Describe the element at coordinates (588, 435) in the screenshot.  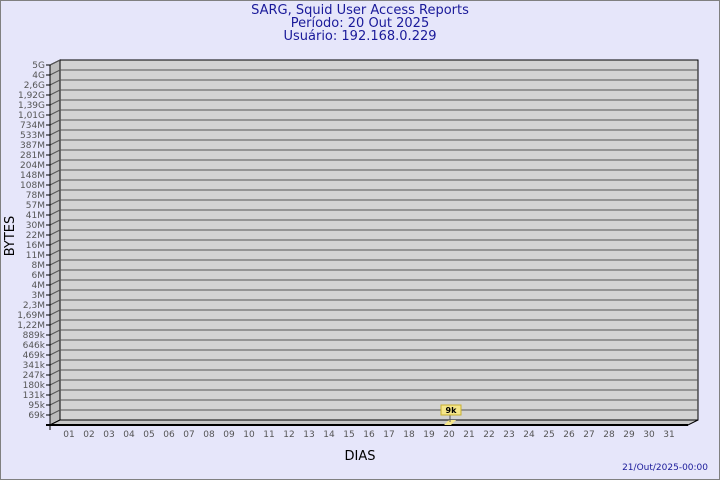
I see `x-tick-label: 27` at that location.